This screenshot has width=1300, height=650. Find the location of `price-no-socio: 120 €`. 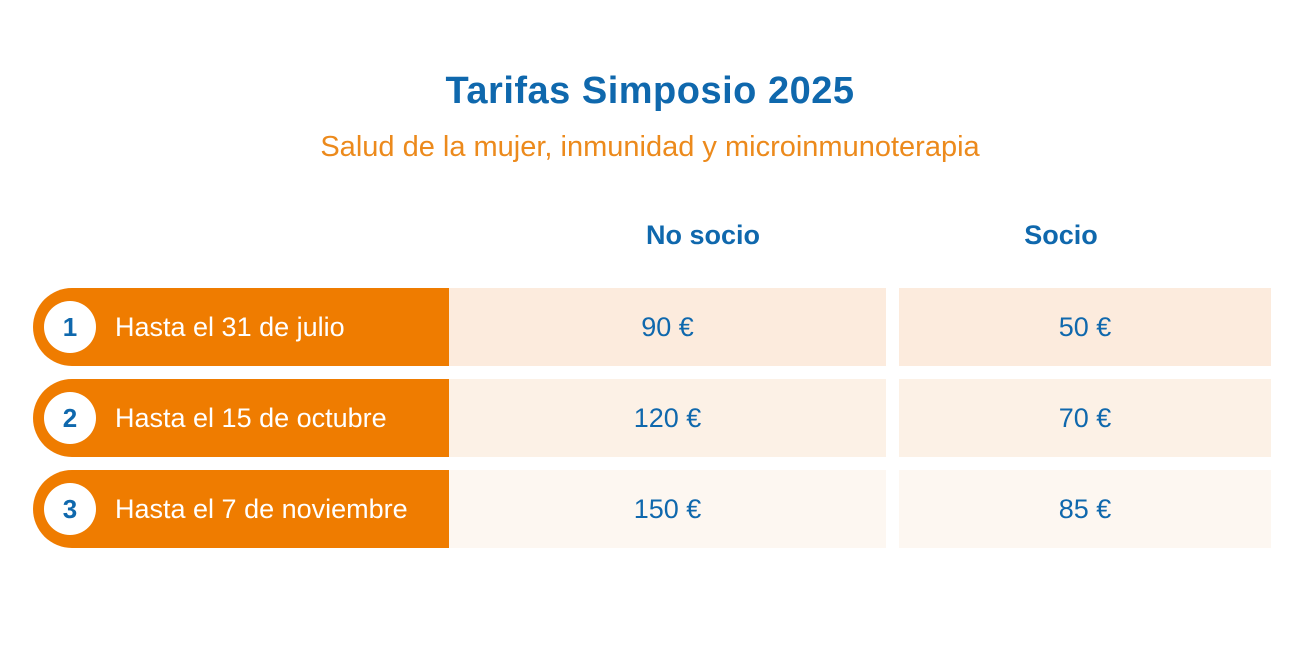

price-no-socio: 120 € is located at coordinates (667, 418).